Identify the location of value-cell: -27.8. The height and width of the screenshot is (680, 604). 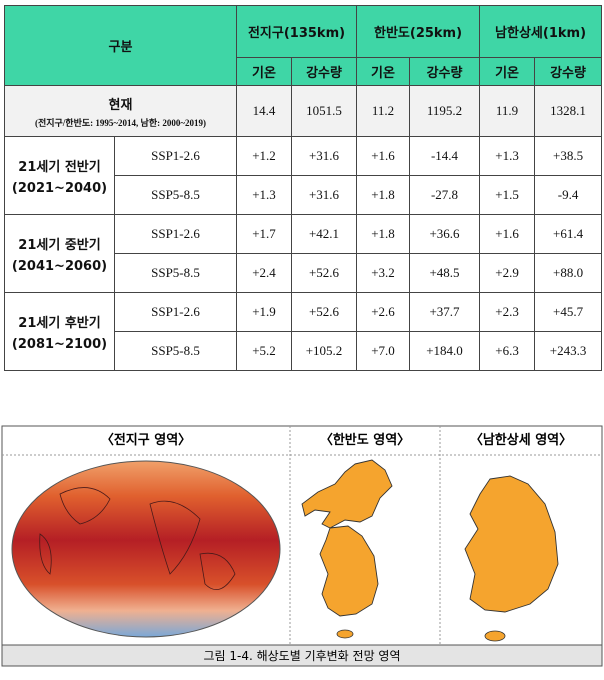
(445, 195).